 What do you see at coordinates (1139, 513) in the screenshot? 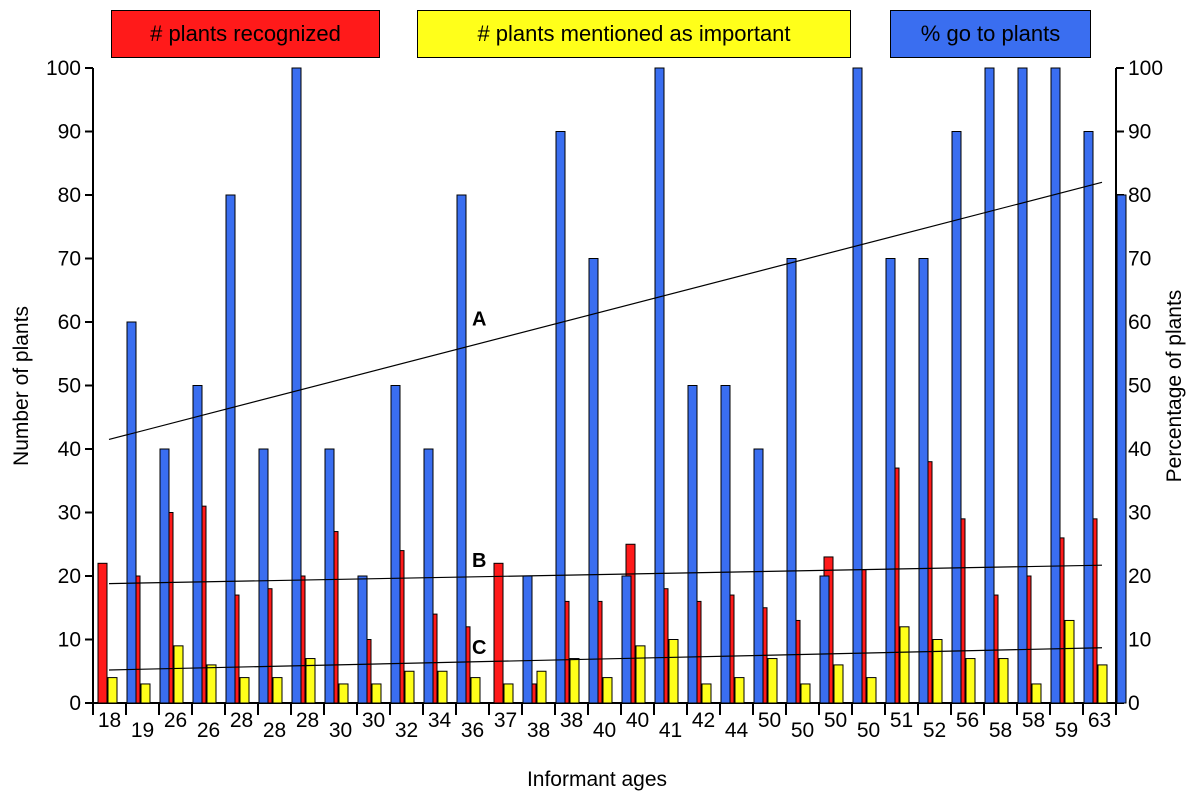
I see `y-tick-label-right: 30` at bounding box center [1139, 513].